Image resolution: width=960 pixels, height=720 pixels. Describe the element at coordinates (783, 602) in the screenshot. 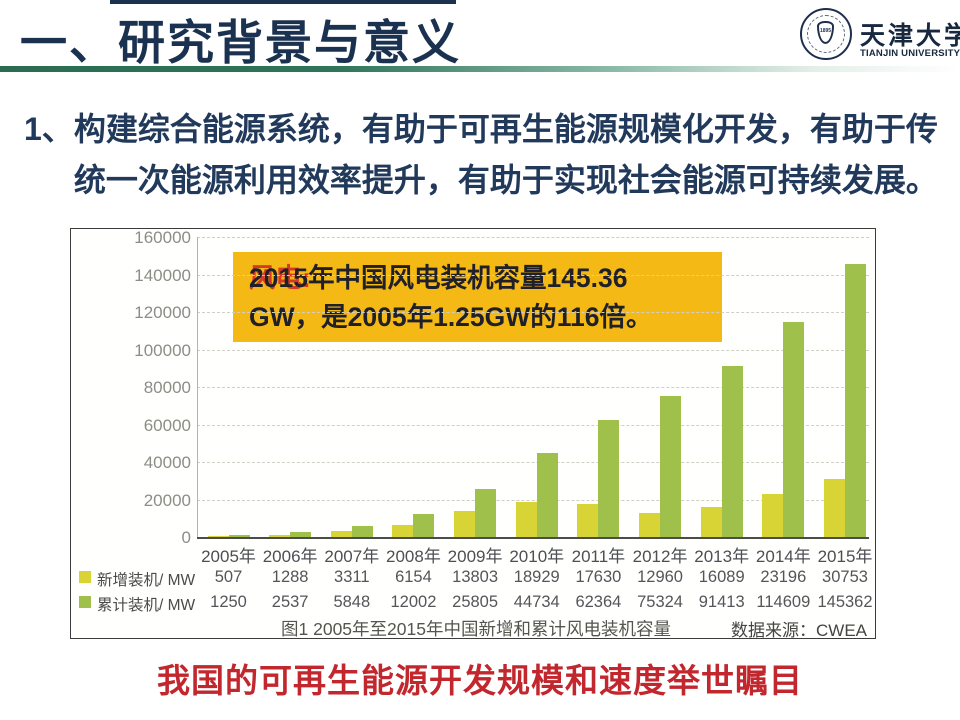

I see `table-value: 114609` at that location.